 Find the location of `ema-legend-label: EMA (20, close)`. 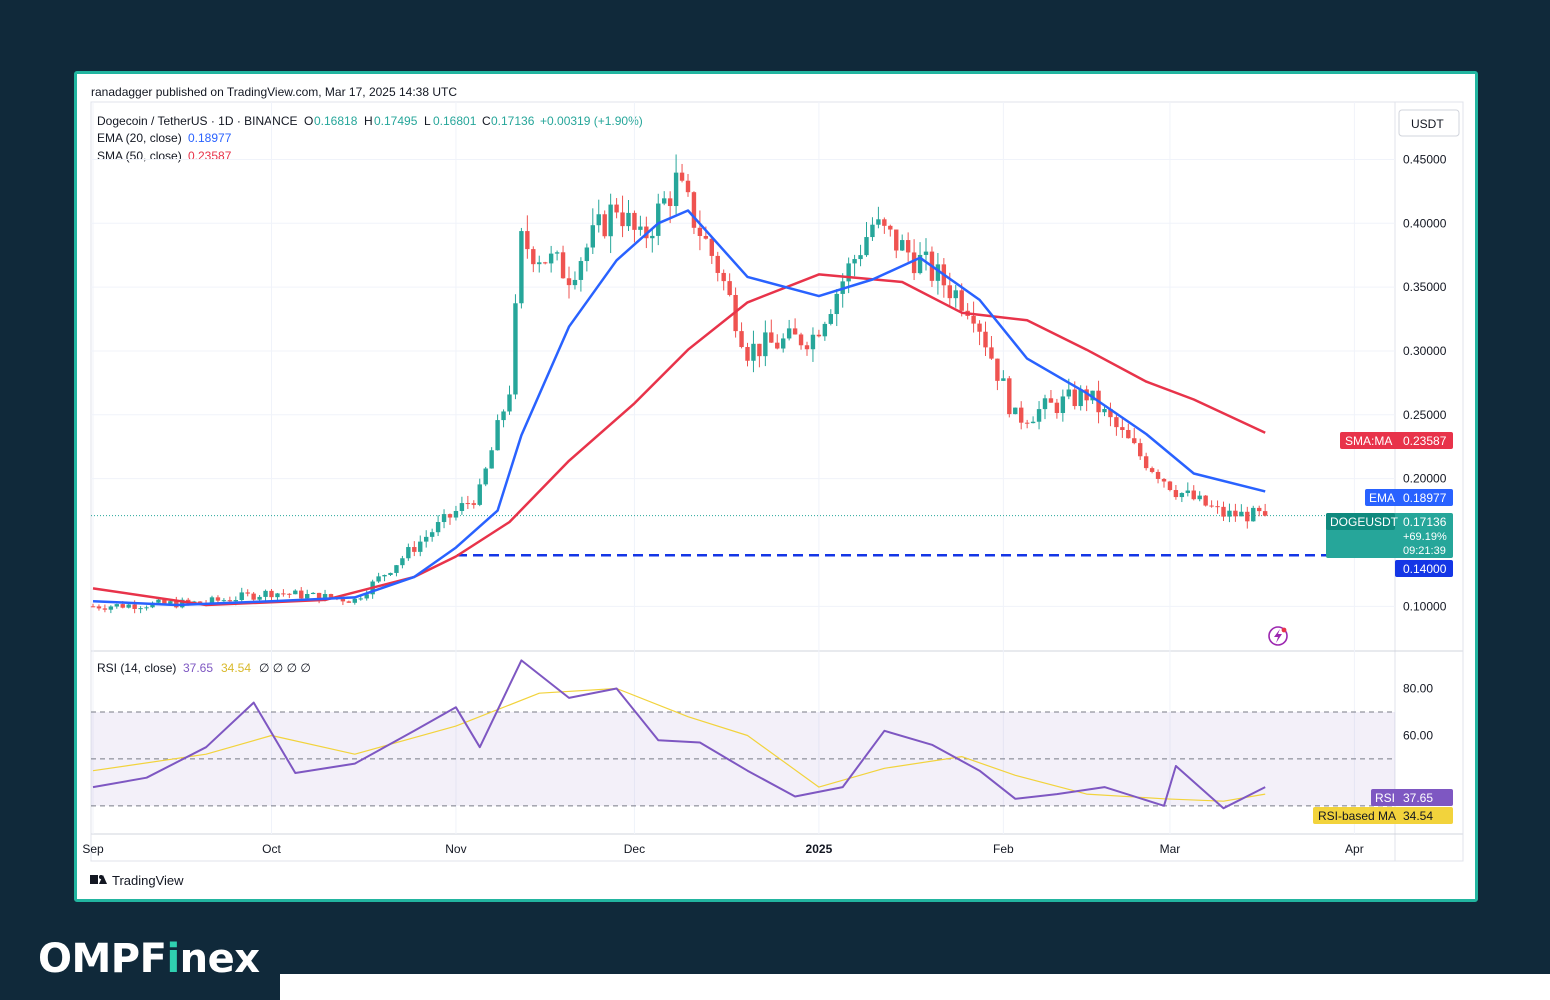

ema-legend-label: EMA (20, close) is located at coordinates (139, 138).